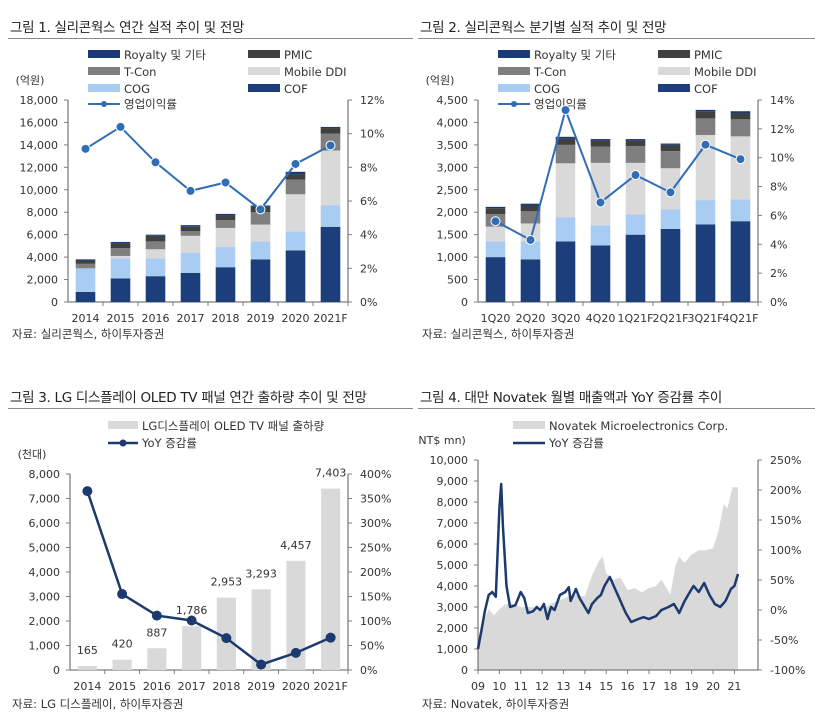  I want to click on data-label: 165, so click(87, 650).